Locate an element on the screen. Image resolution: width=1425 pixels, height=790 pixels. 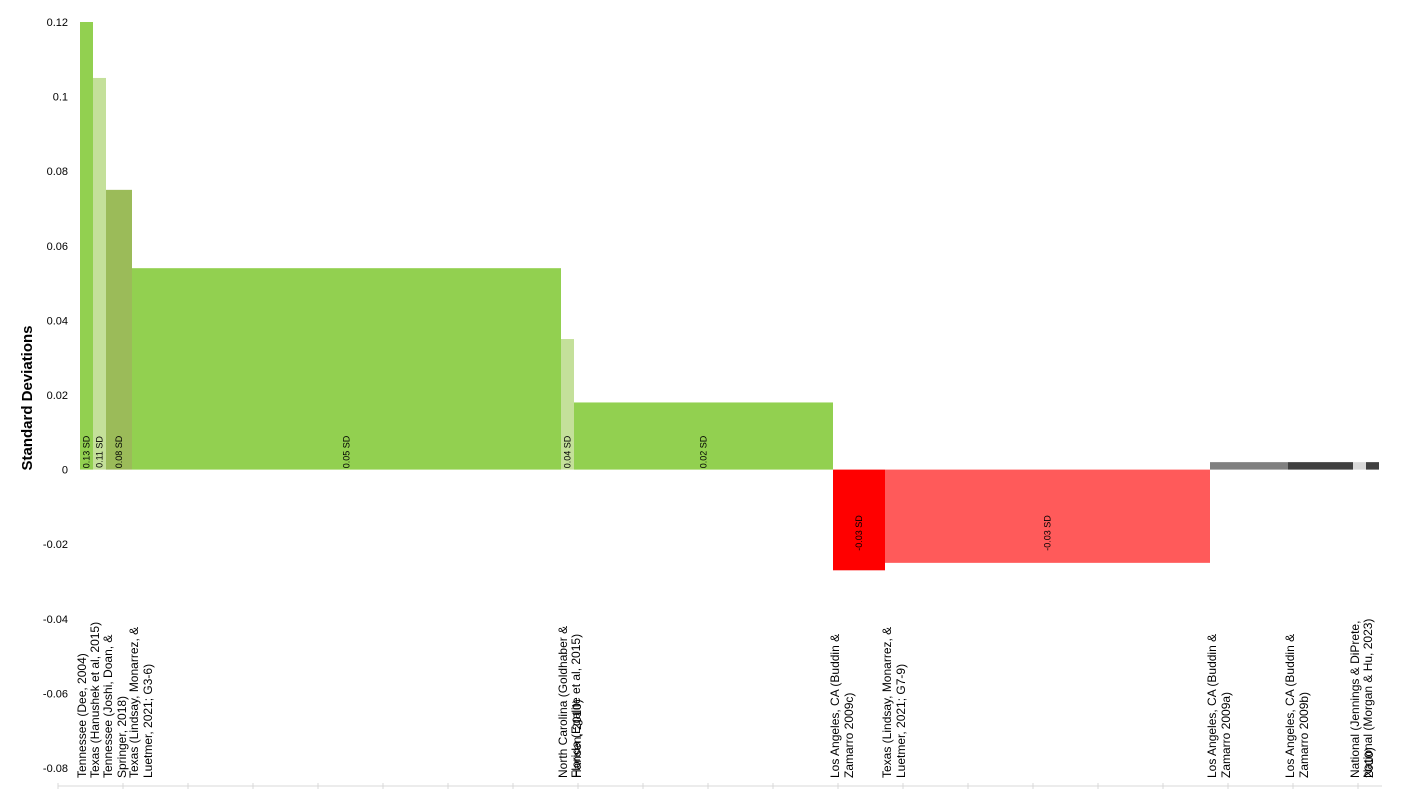
y-tick-label: -0.02 is located at coordinates (55, 545).